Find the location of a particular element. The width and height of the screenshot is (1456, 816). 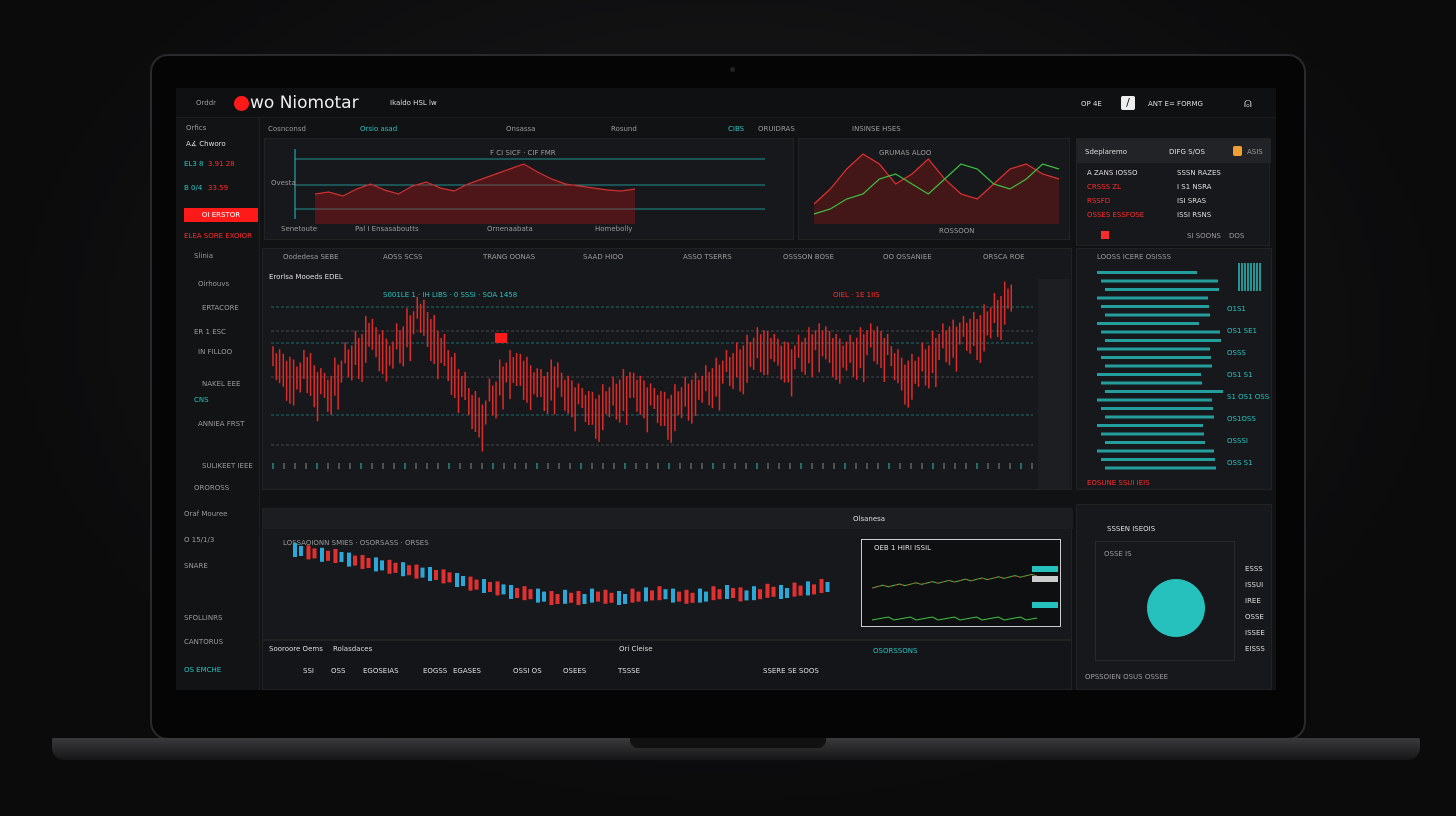

chart-tab: SAAD HIOO is located at coordinates (603, 257).